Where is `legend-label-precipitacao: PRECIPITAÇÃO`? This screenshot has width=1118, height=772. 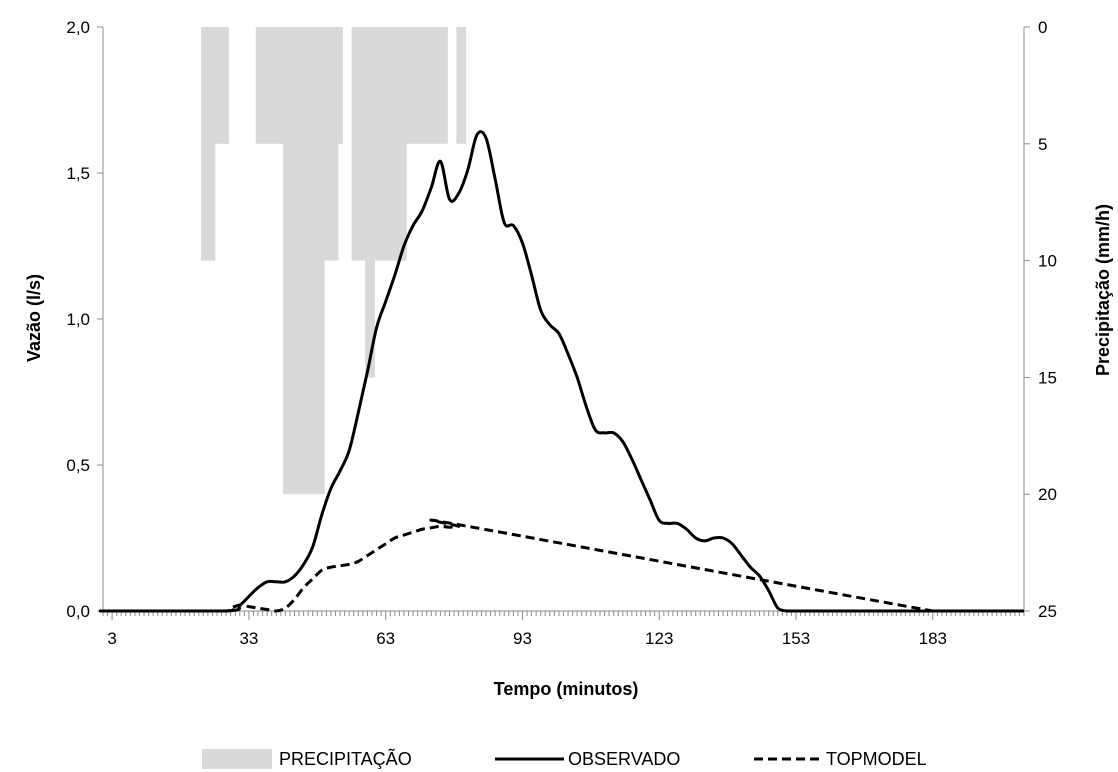 legend-label-precipitacao: PRECIPITAÇÃO is located at coordinates (345, 758).